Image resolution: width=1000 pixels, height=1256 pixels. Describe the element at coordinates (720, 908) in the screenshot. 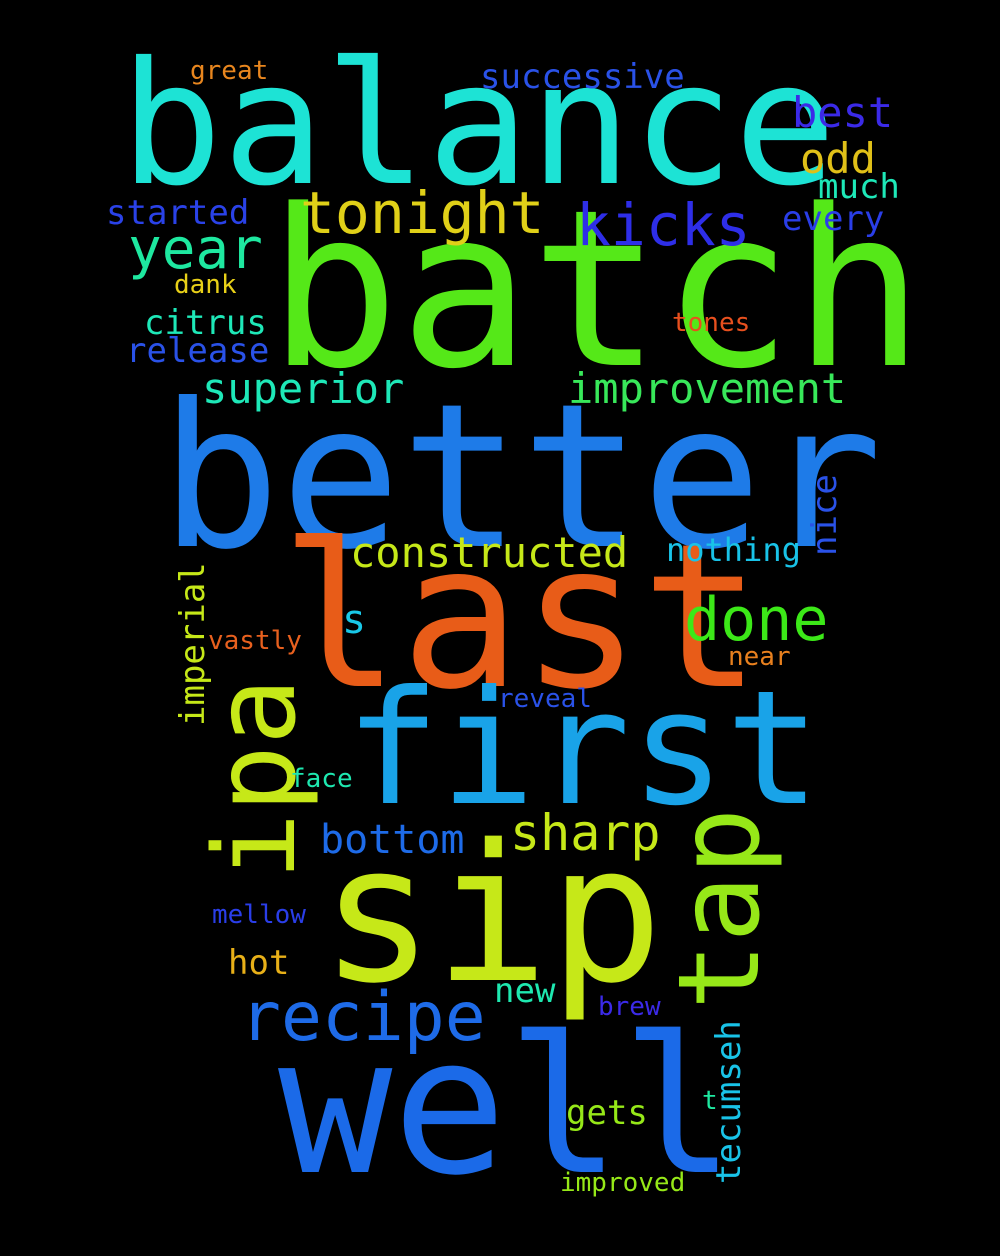

I see `word-tap: tap` at that location.